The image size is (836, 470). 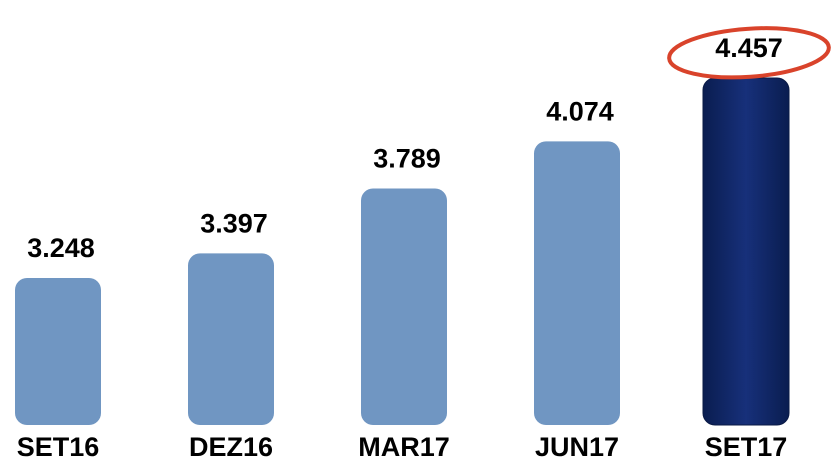 What do you see at coordinates (404, 447) in the screenshot?
I see `x-tick-label: MAR17` at bounding box center [404, 447].